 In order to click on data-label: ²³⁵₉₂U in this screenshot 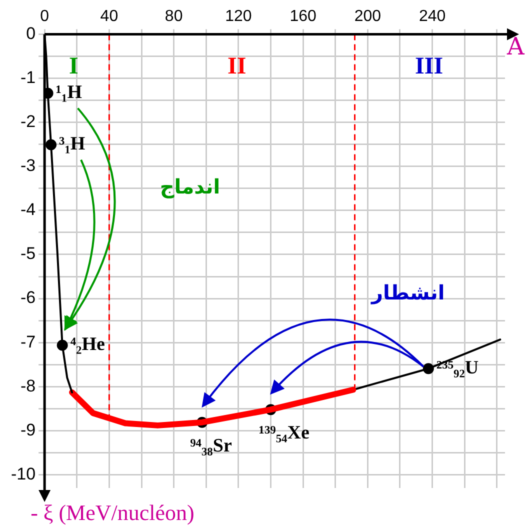, I will do `click(457, 368)`.